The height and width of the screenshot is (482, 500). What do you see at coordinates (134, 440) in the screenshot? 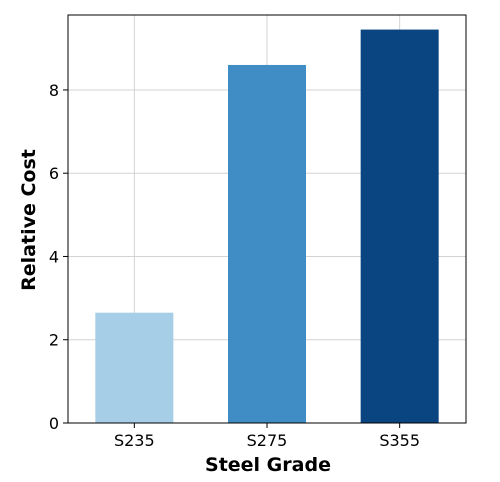
I see `x-tick-label: S235` at bounding box center [134, 440].